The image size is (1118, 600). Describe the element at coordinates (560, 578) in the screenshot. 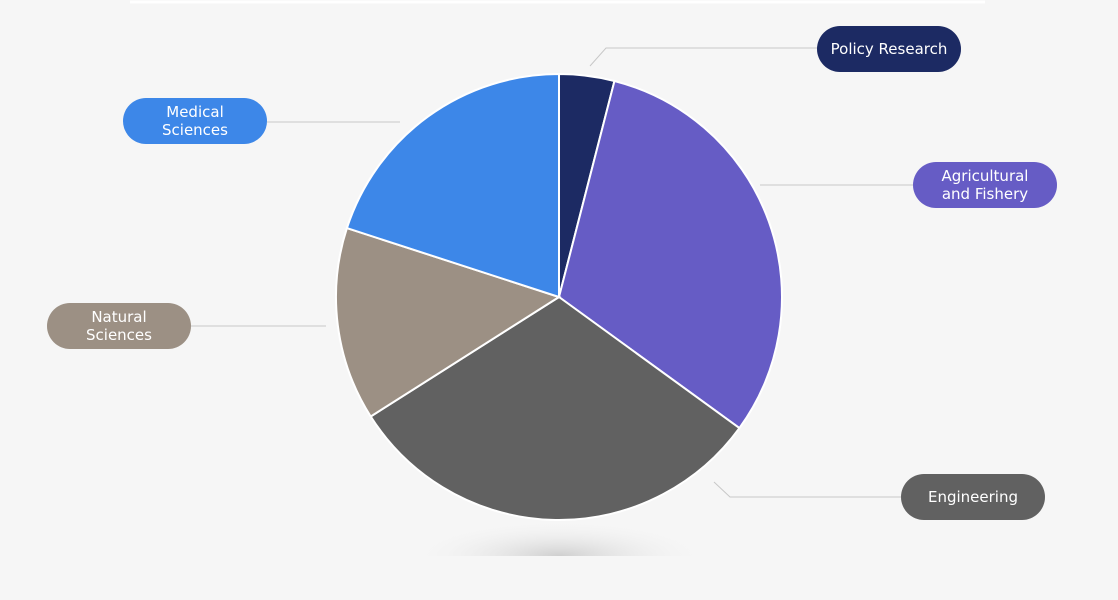

I see `shadow-mask` at that location.